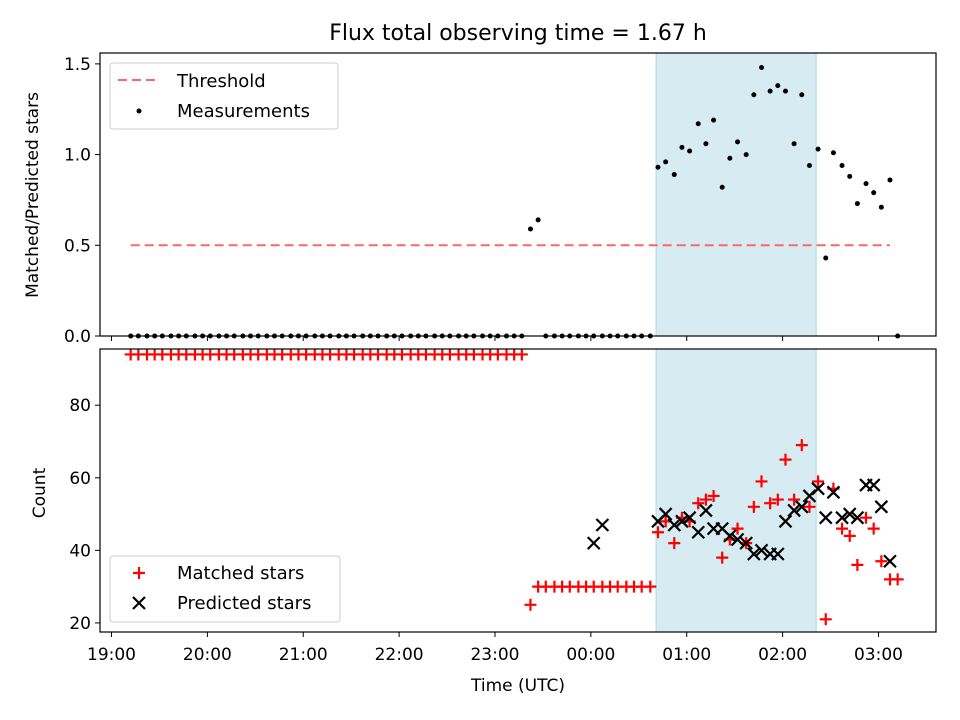 This screenshot has height=720, width=960. I want to click on bottom-y-axis: 20 40 60 80, so click(84, 515).